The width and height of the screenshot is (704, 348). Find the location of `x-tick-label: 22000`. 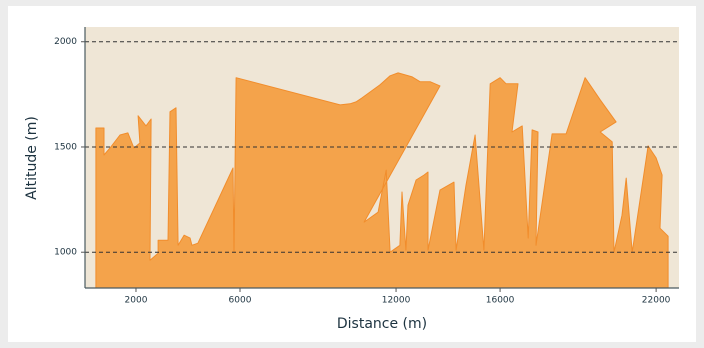

x-tick-label: 22000 is located at coordinates (656, 301).